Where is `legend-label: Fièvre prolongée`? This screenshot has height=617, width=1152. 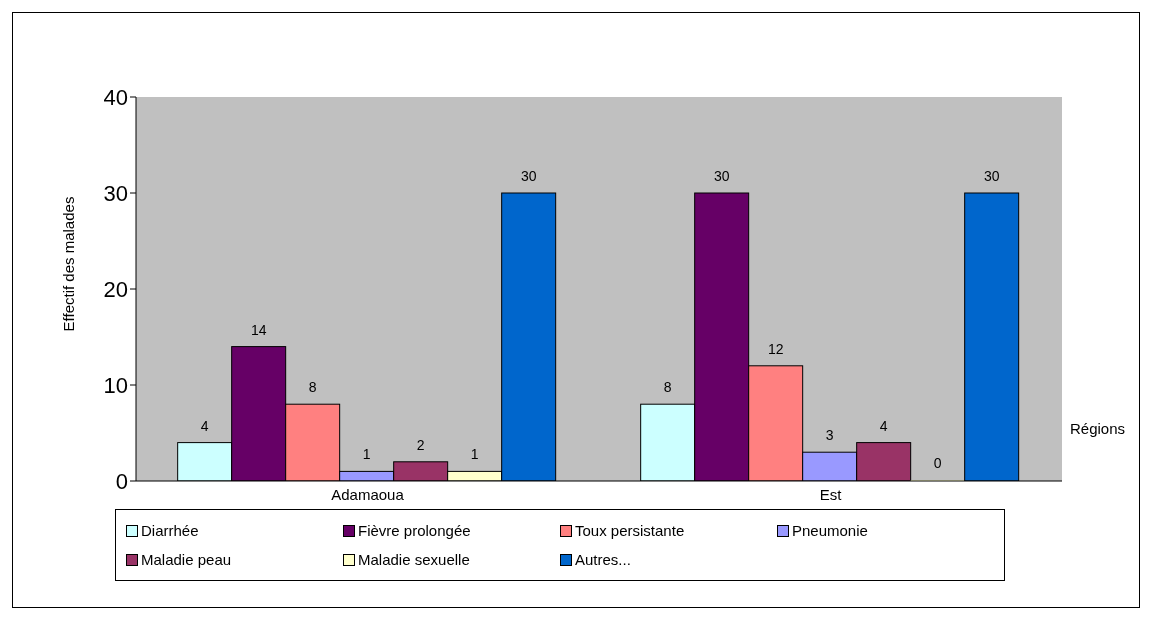
legend-label: Fièvre prolongée is located at coordinates (414, 530).